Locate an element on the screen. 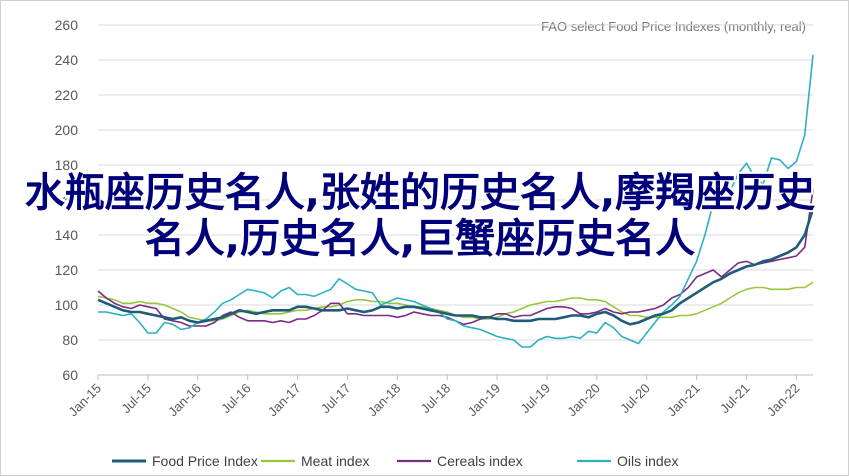 The image size is (849, 476). x-tick-label: Jan-17 is located at coordinates (284, 400).